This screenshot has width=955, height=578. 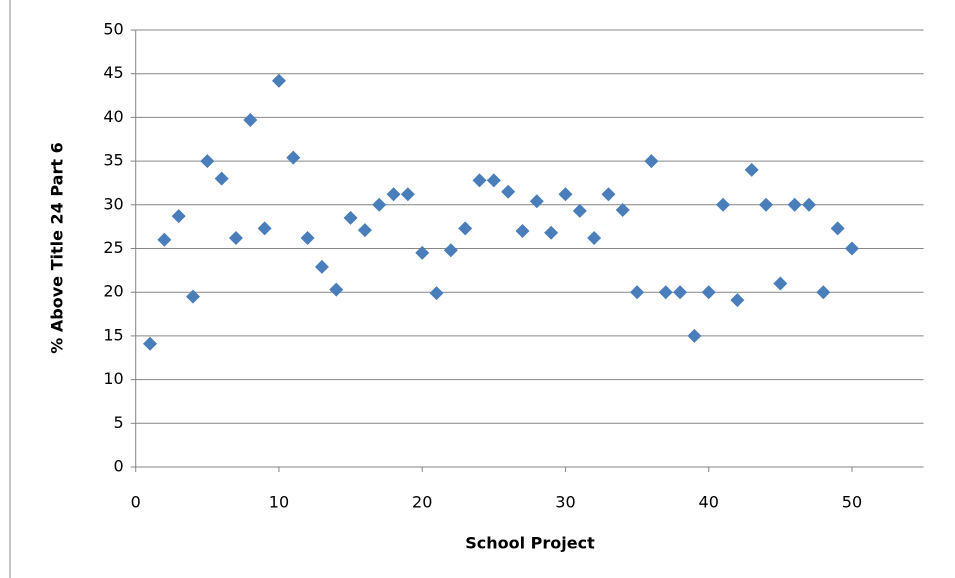 I want to click on y-tick-label: 35, so click(x=113, y=160).